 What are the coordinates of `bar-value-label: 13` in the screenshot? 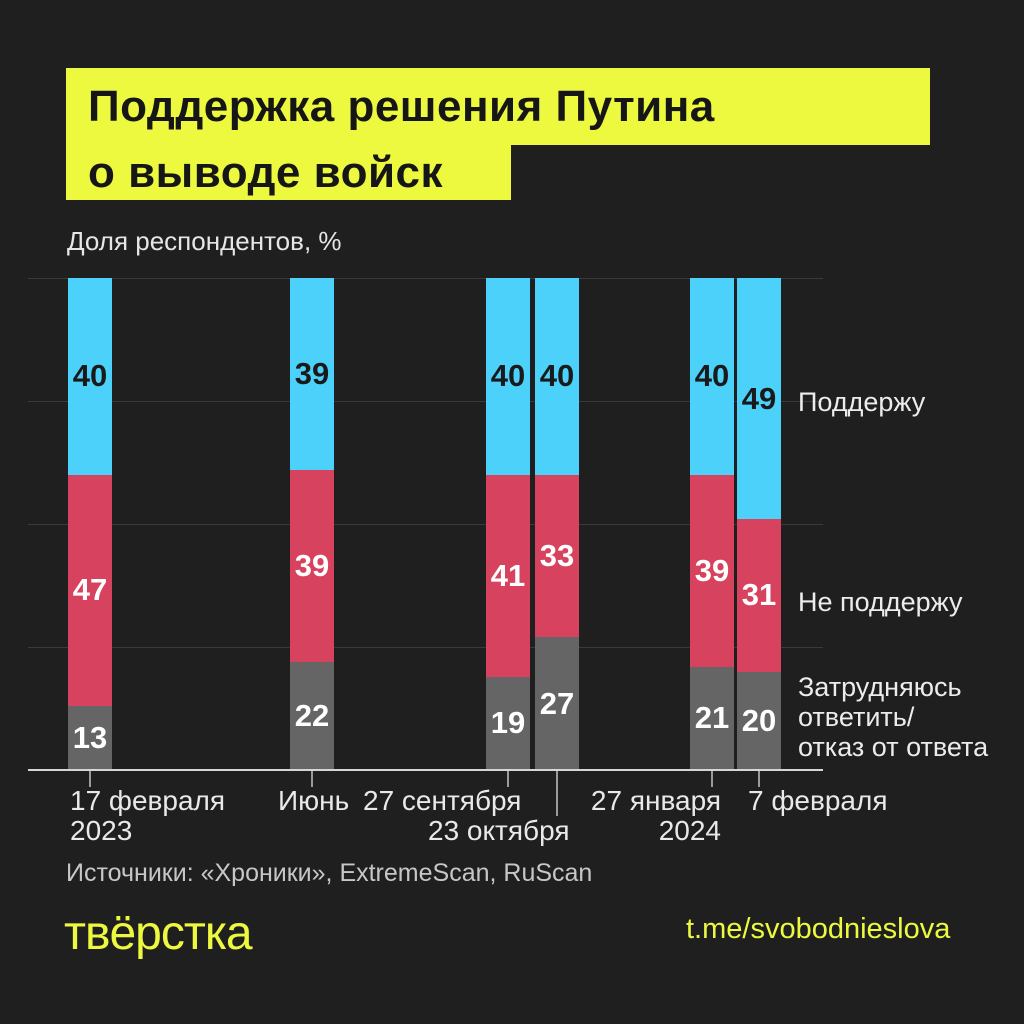 It's located at (90, 737).